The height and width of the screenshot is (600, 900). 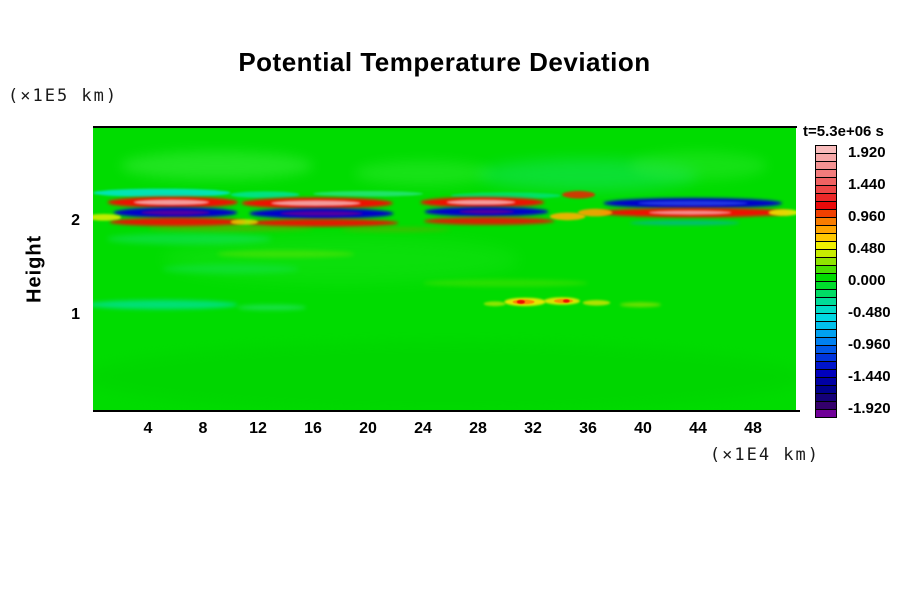 What do you see at coordinates (843, 131) in the screenshot?
I see `time-annotation: t=5.3e+06 s` at bounding box center [843, 131].